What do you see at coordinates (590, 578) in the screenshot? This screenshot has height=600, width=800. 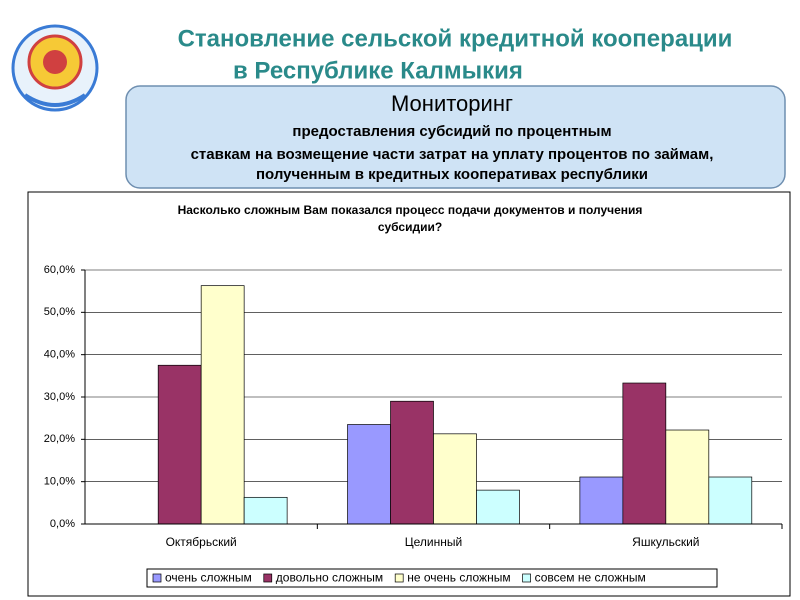 I see `legend-label: совсем не сложным` at bounding box center [590, 578].